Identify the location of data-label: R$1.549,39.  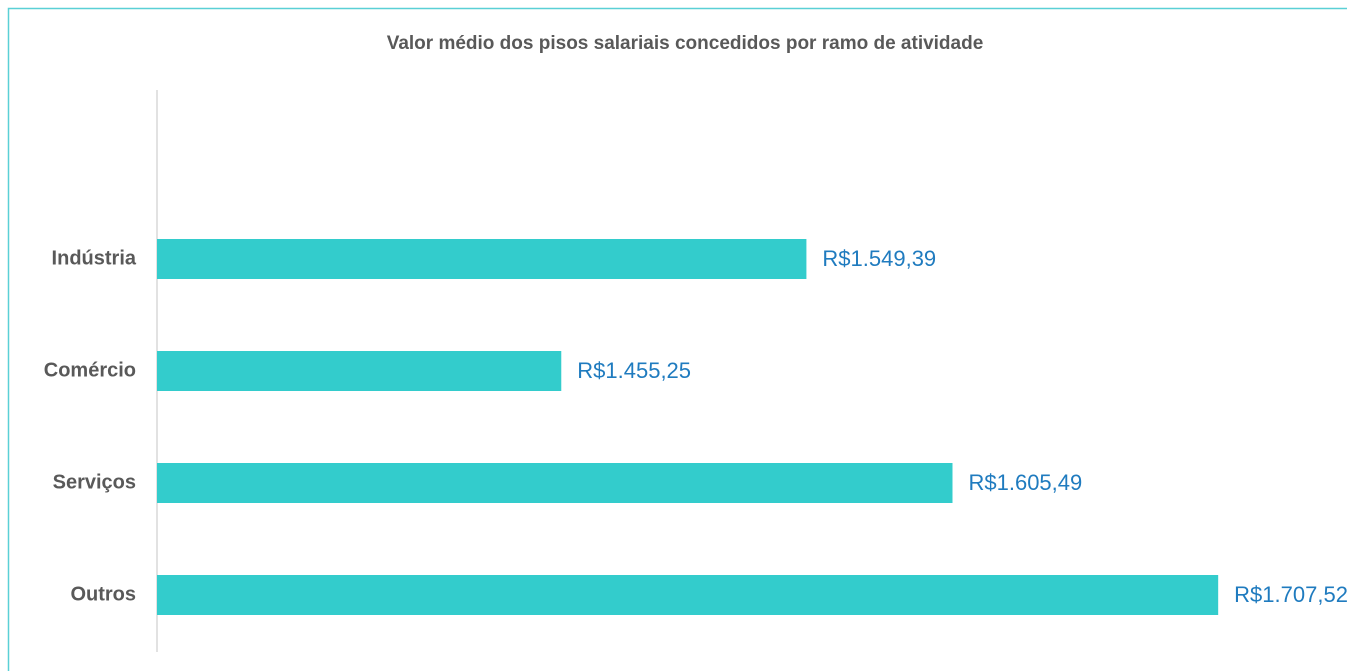
(879, 258).